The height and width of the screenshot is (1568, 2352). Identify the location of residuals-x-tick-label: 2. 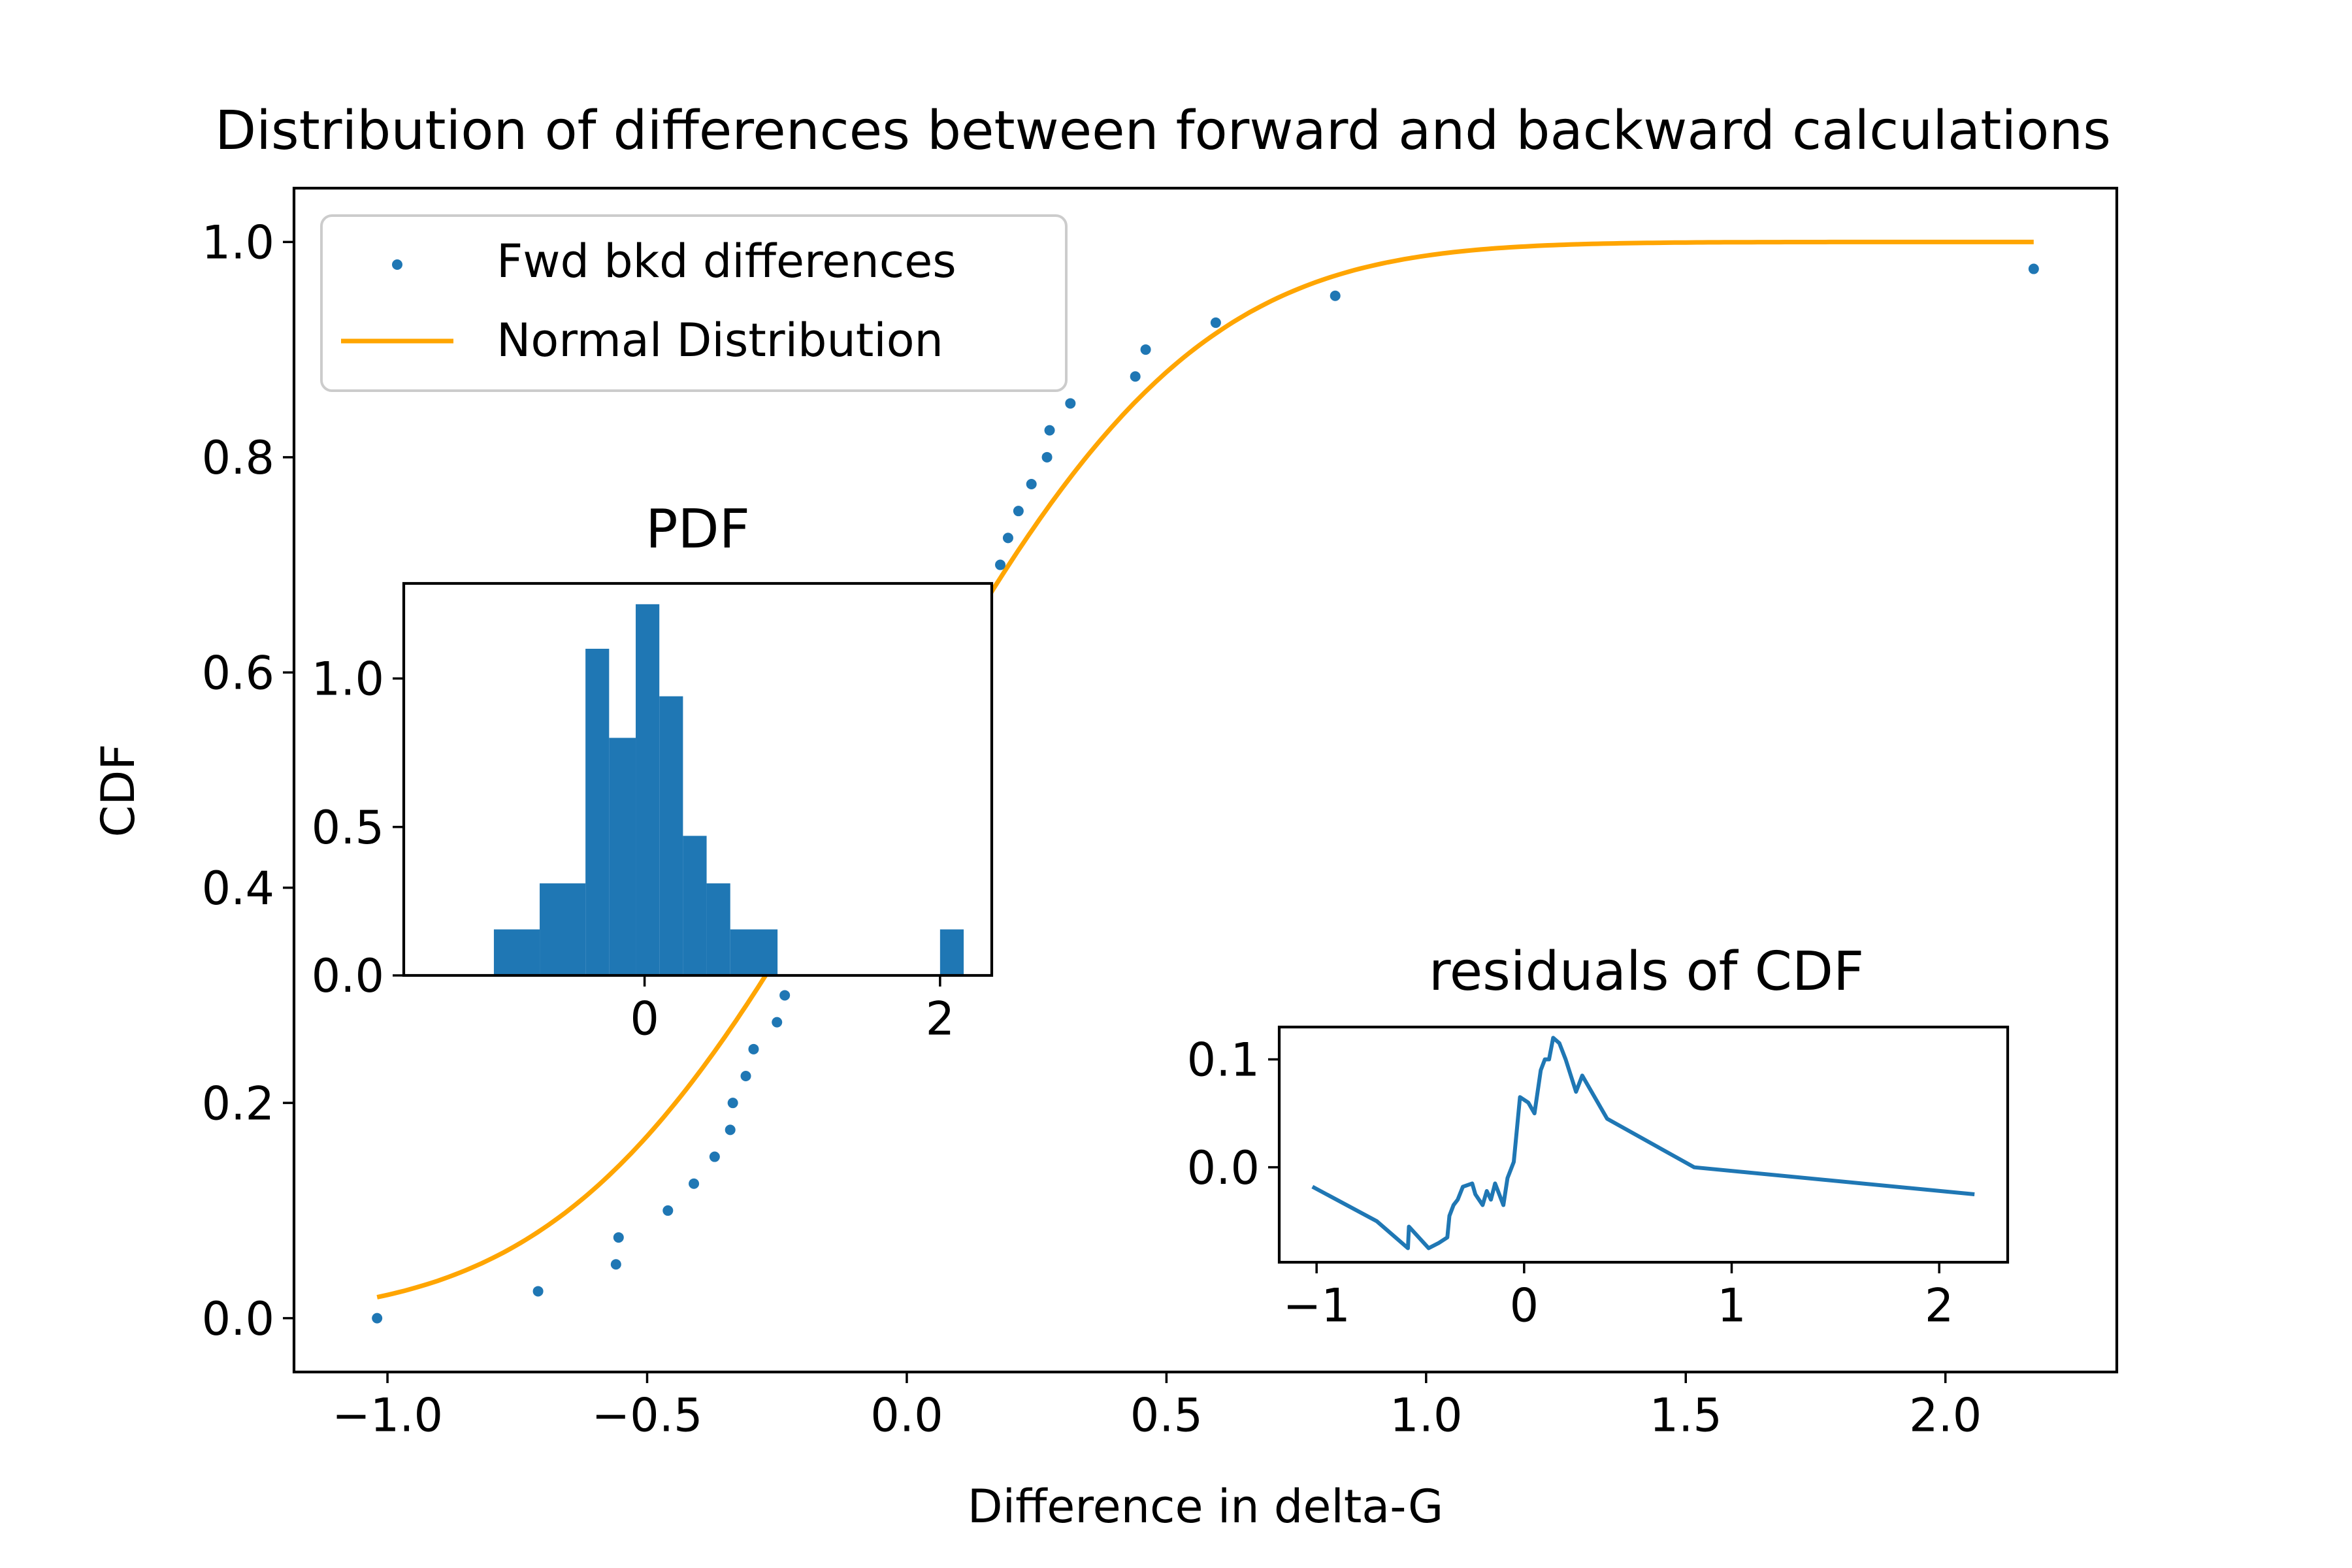
(1939, 1306).